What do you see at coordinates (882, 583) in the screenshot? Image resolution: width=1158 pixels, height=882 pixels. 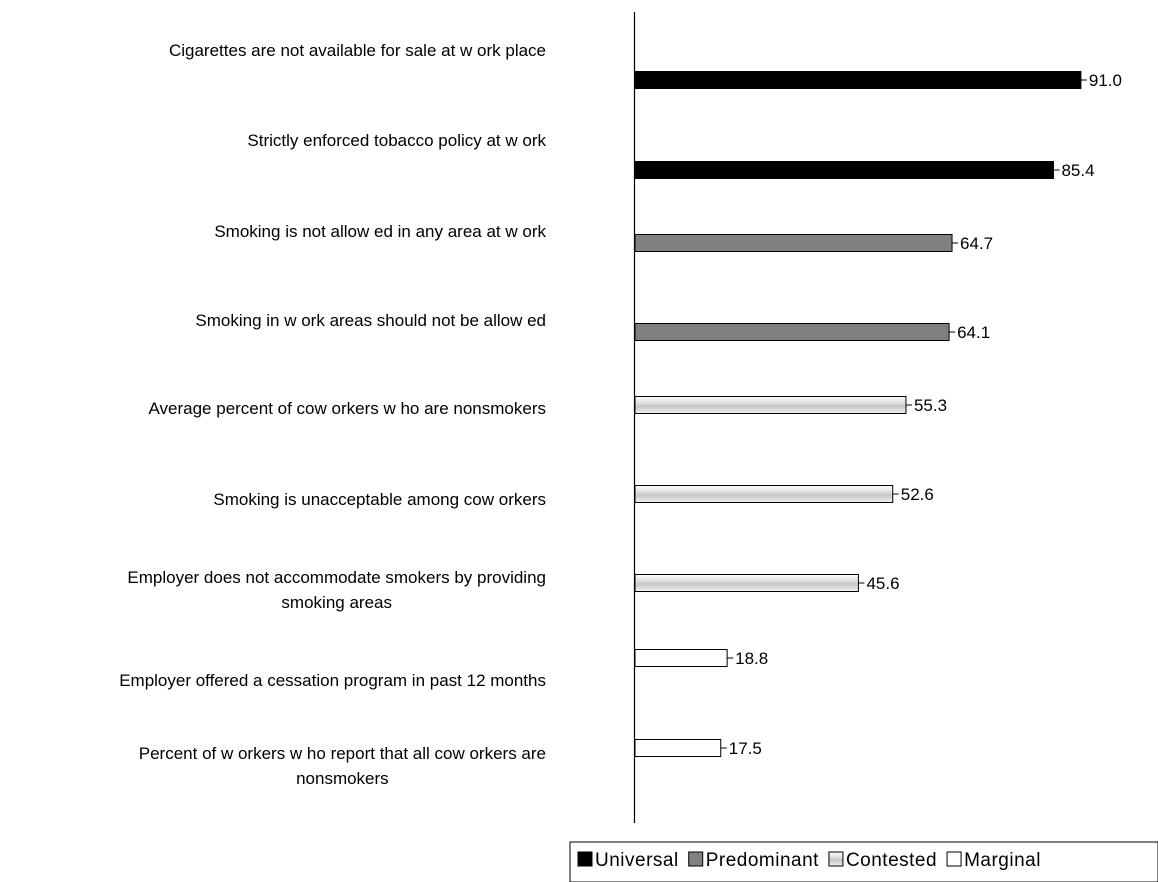 I see `value-label: 45.6` at bounding box center [882, 583].